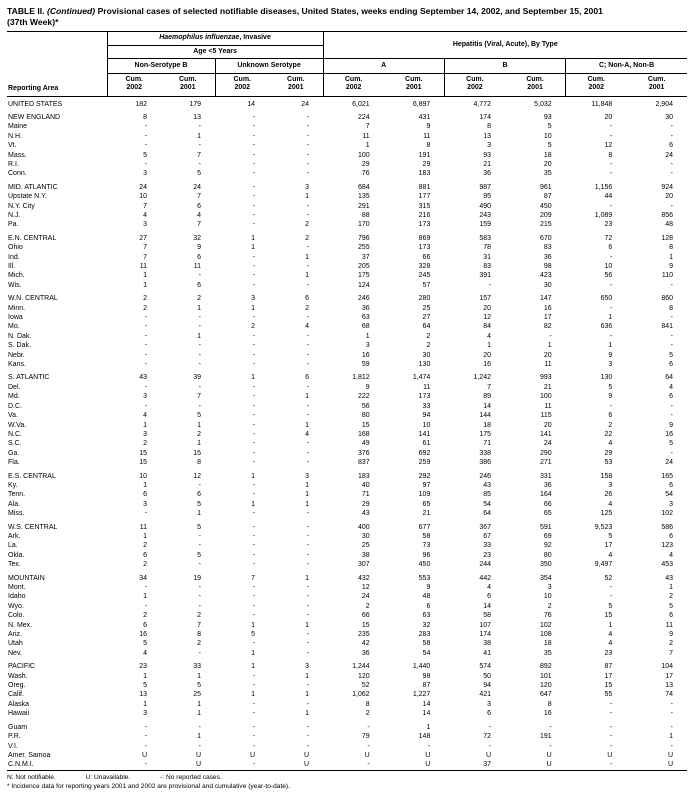 The height and width of the screenshot is (806, 694). What do you see at coordinates (365, 318) in the screenshot?
I see `value-cell: 63` at bounding box center [365, 318].